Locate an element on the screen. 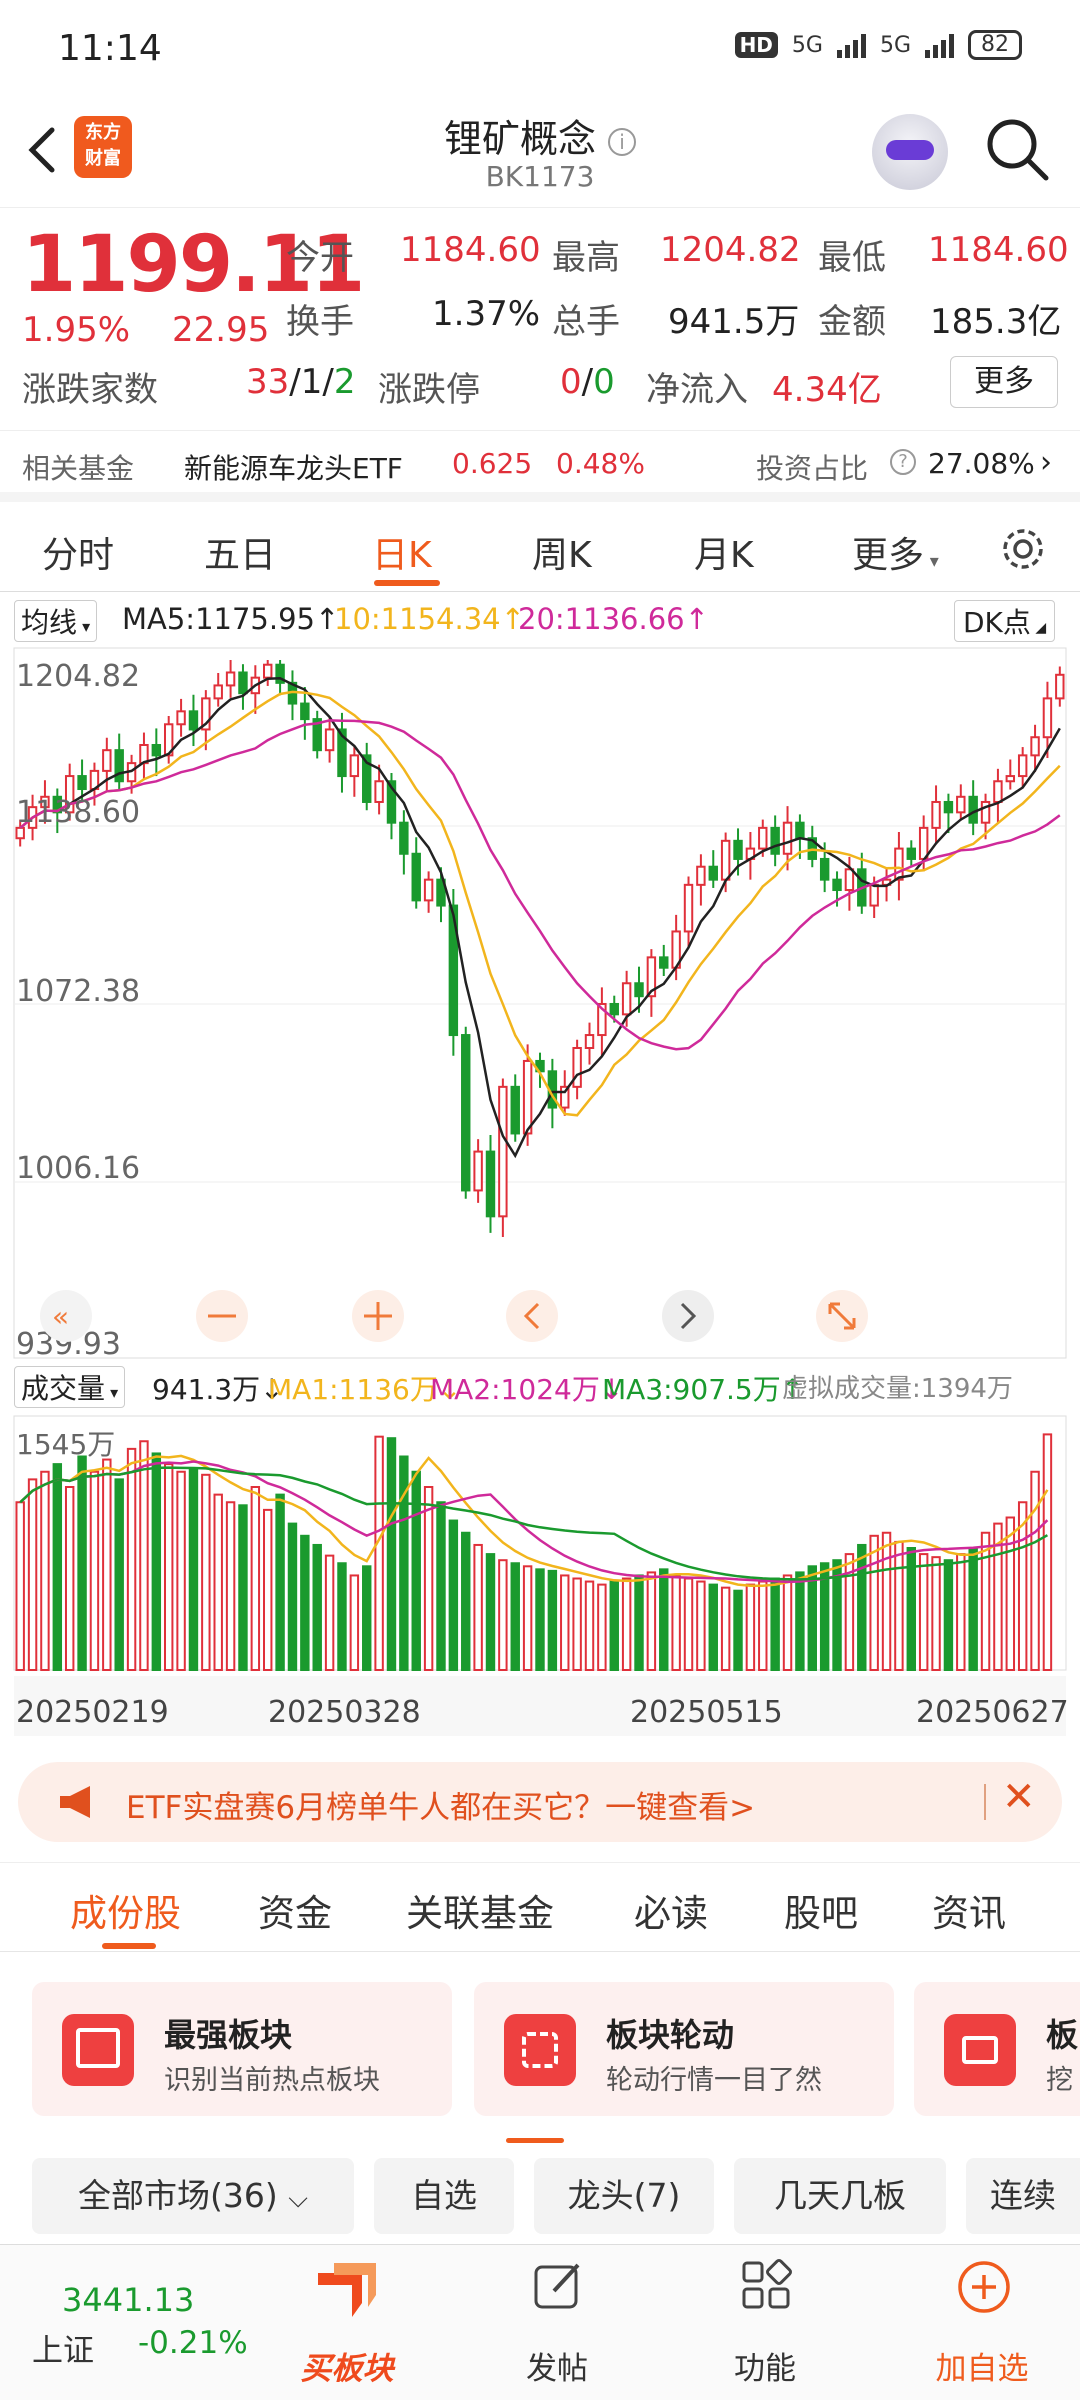 This screenshot has height=2401, width=1080. price-tick-label: 1006.16 is located at coordinates (78, 1168).